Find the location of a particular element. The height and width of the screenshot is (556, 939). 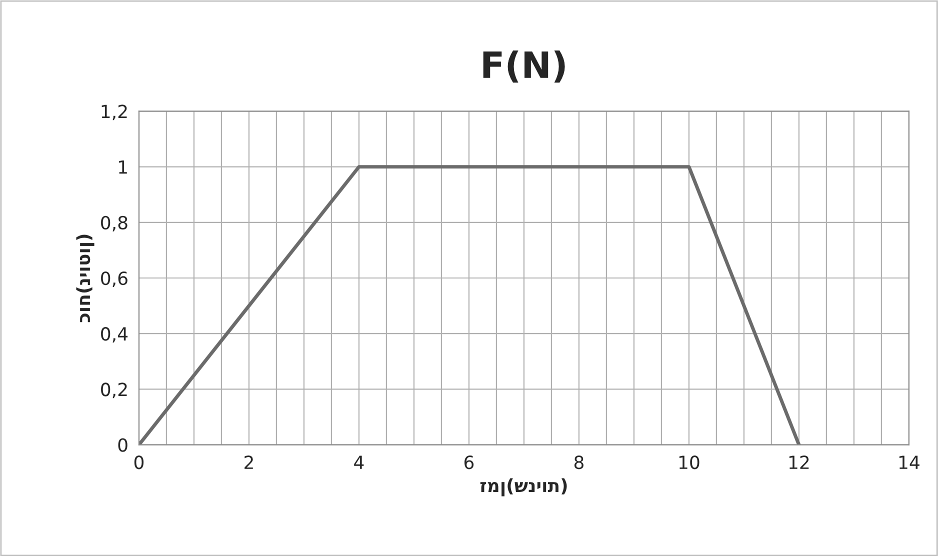

y-tick-label: 0,2 is located at coordinates (114, 390).